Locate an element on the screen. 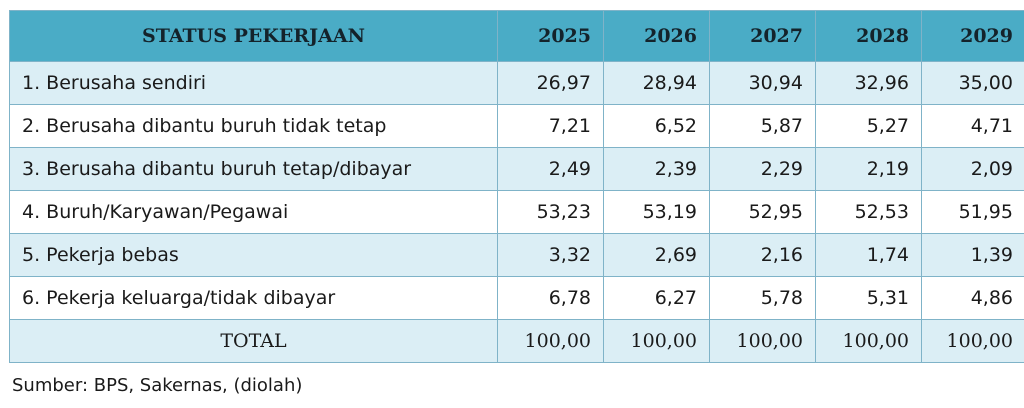  cell-value: 2,49 is located at coordinates (550, 169).